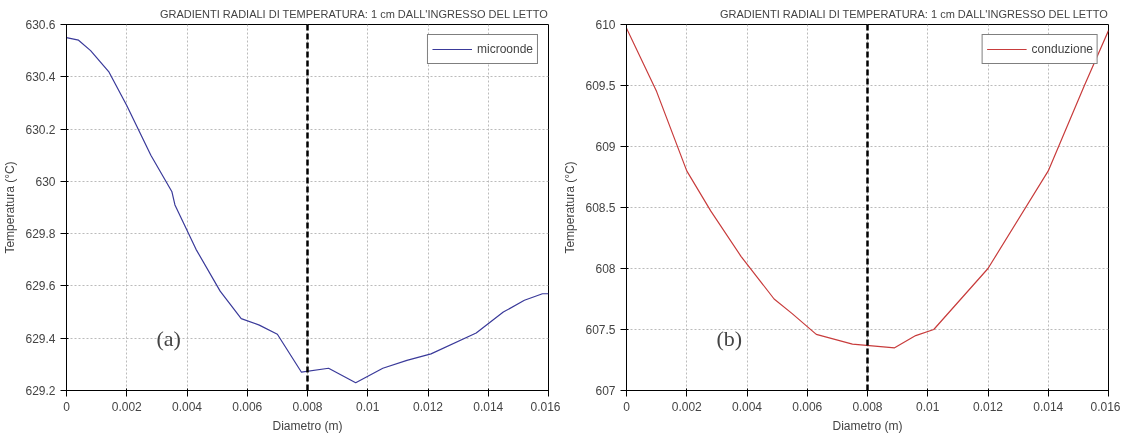  What do you see at coordinates (1062, 49) in the screenshot?
I see `legend-label: conduzione` at bounding box center [1062, 49].